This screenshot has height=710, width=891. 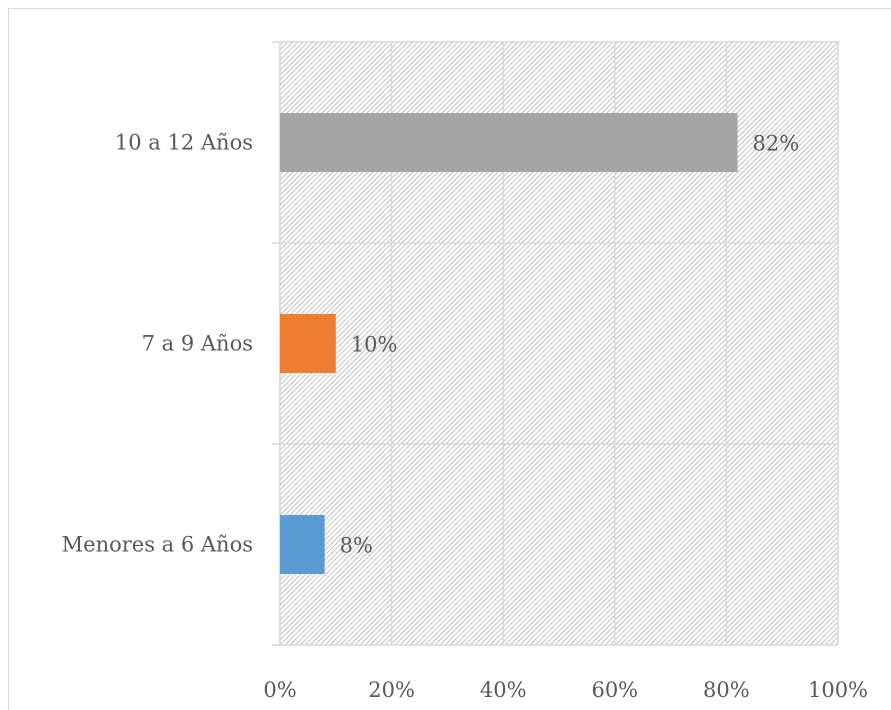 What do you see at coordinates (614, 690) in the screenshot?
I see `x-tick-label: 60%` at bounding box center [614, 690].